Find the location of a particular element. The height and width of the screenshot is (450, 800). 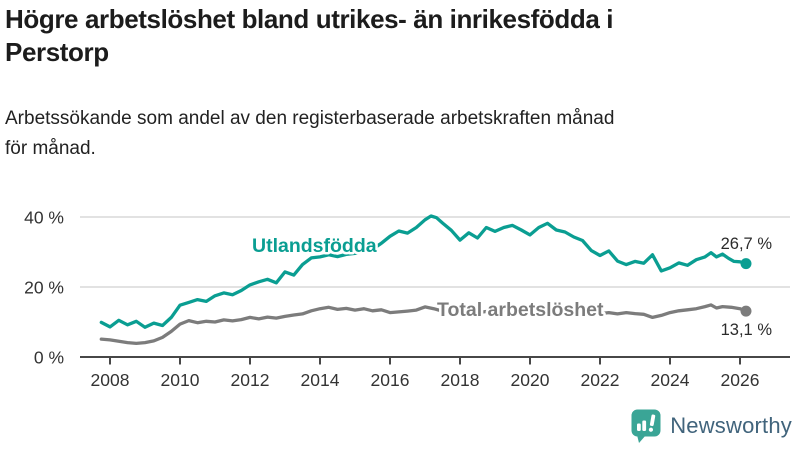

x-tick-label: 2012 is located at coordinates (250, 380).